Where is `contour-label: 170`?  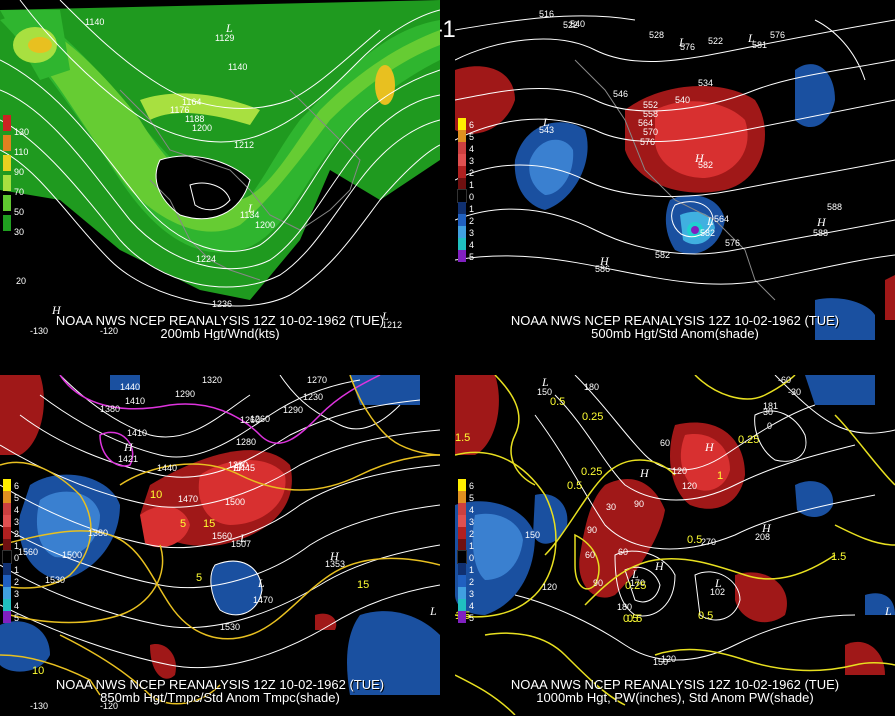 contour-label: 170 is located at coordinates (637, 583).